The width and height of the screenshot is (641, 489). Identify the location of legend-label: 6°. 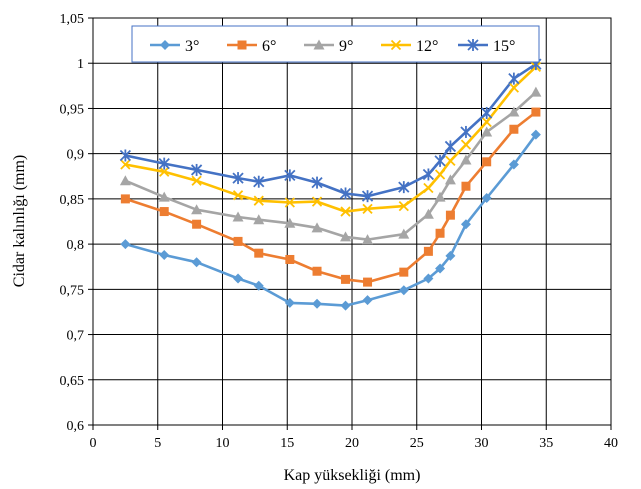
(269, 46).